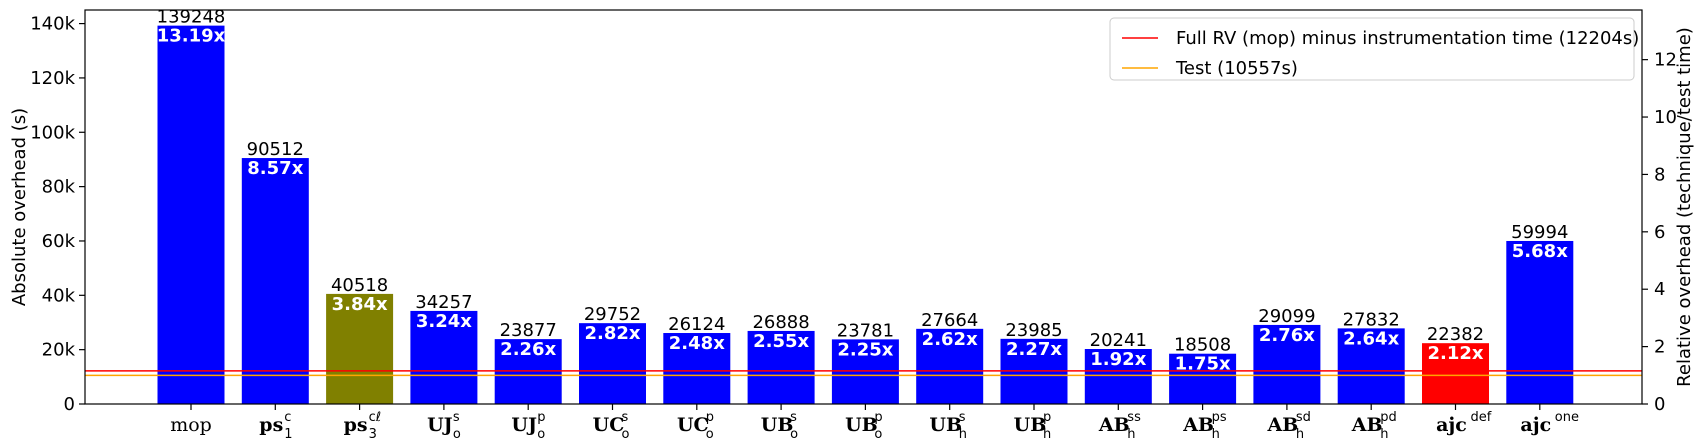 This screenshot has width=1702, height=448. I want to click on y2-tick-label: 10, so click(1665, 117).